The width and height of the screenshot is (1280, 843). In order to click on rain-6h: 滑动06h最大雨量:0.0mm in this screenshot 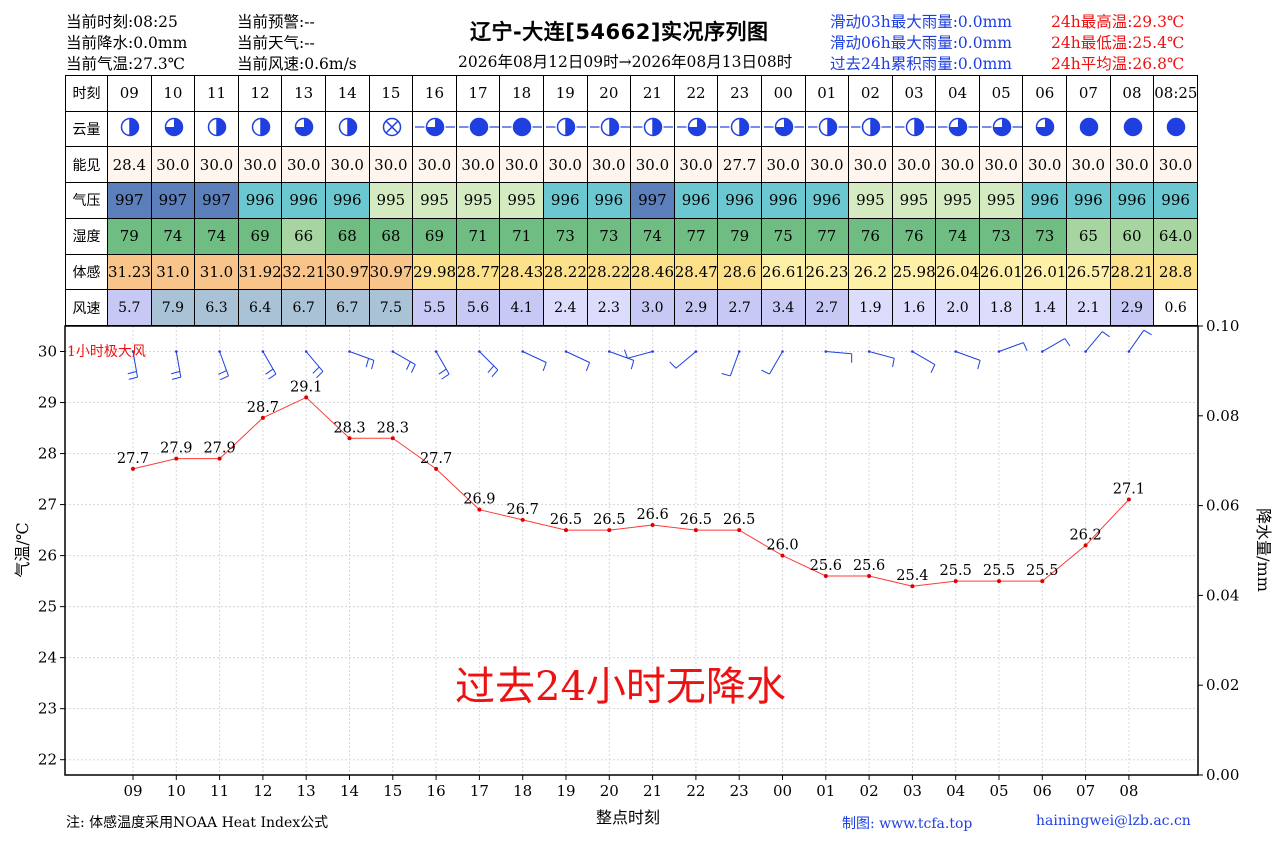, I will do `click(921, 43)`.